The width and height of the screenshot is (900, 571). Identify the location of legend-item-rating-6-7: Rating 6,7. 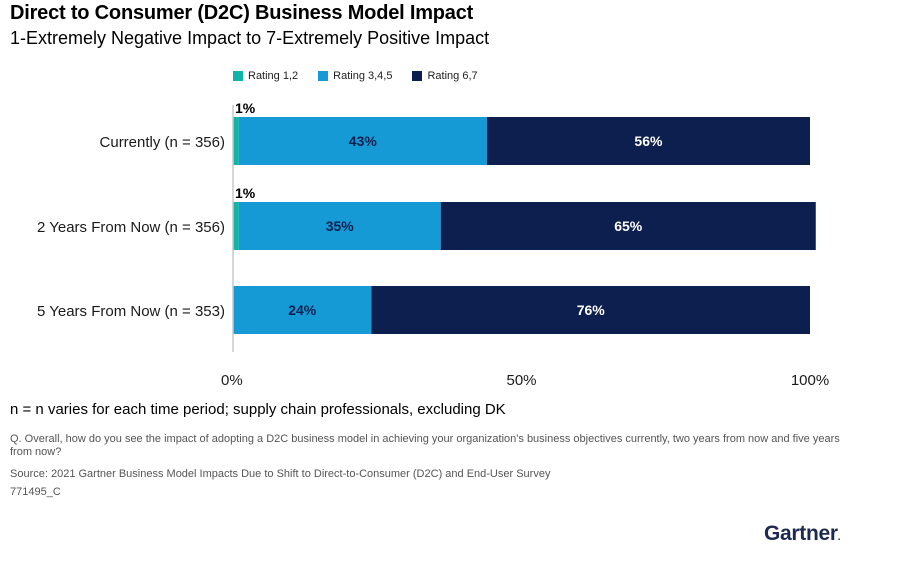
(445, 76).